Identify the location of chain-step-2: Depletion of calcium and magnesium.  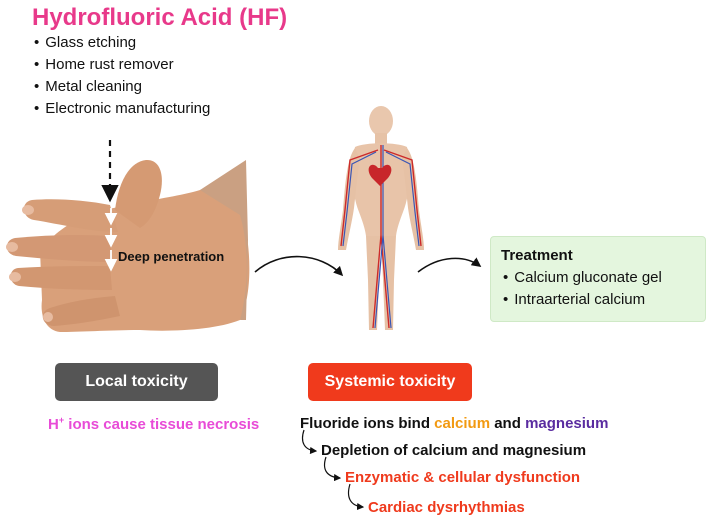
(454, 450).